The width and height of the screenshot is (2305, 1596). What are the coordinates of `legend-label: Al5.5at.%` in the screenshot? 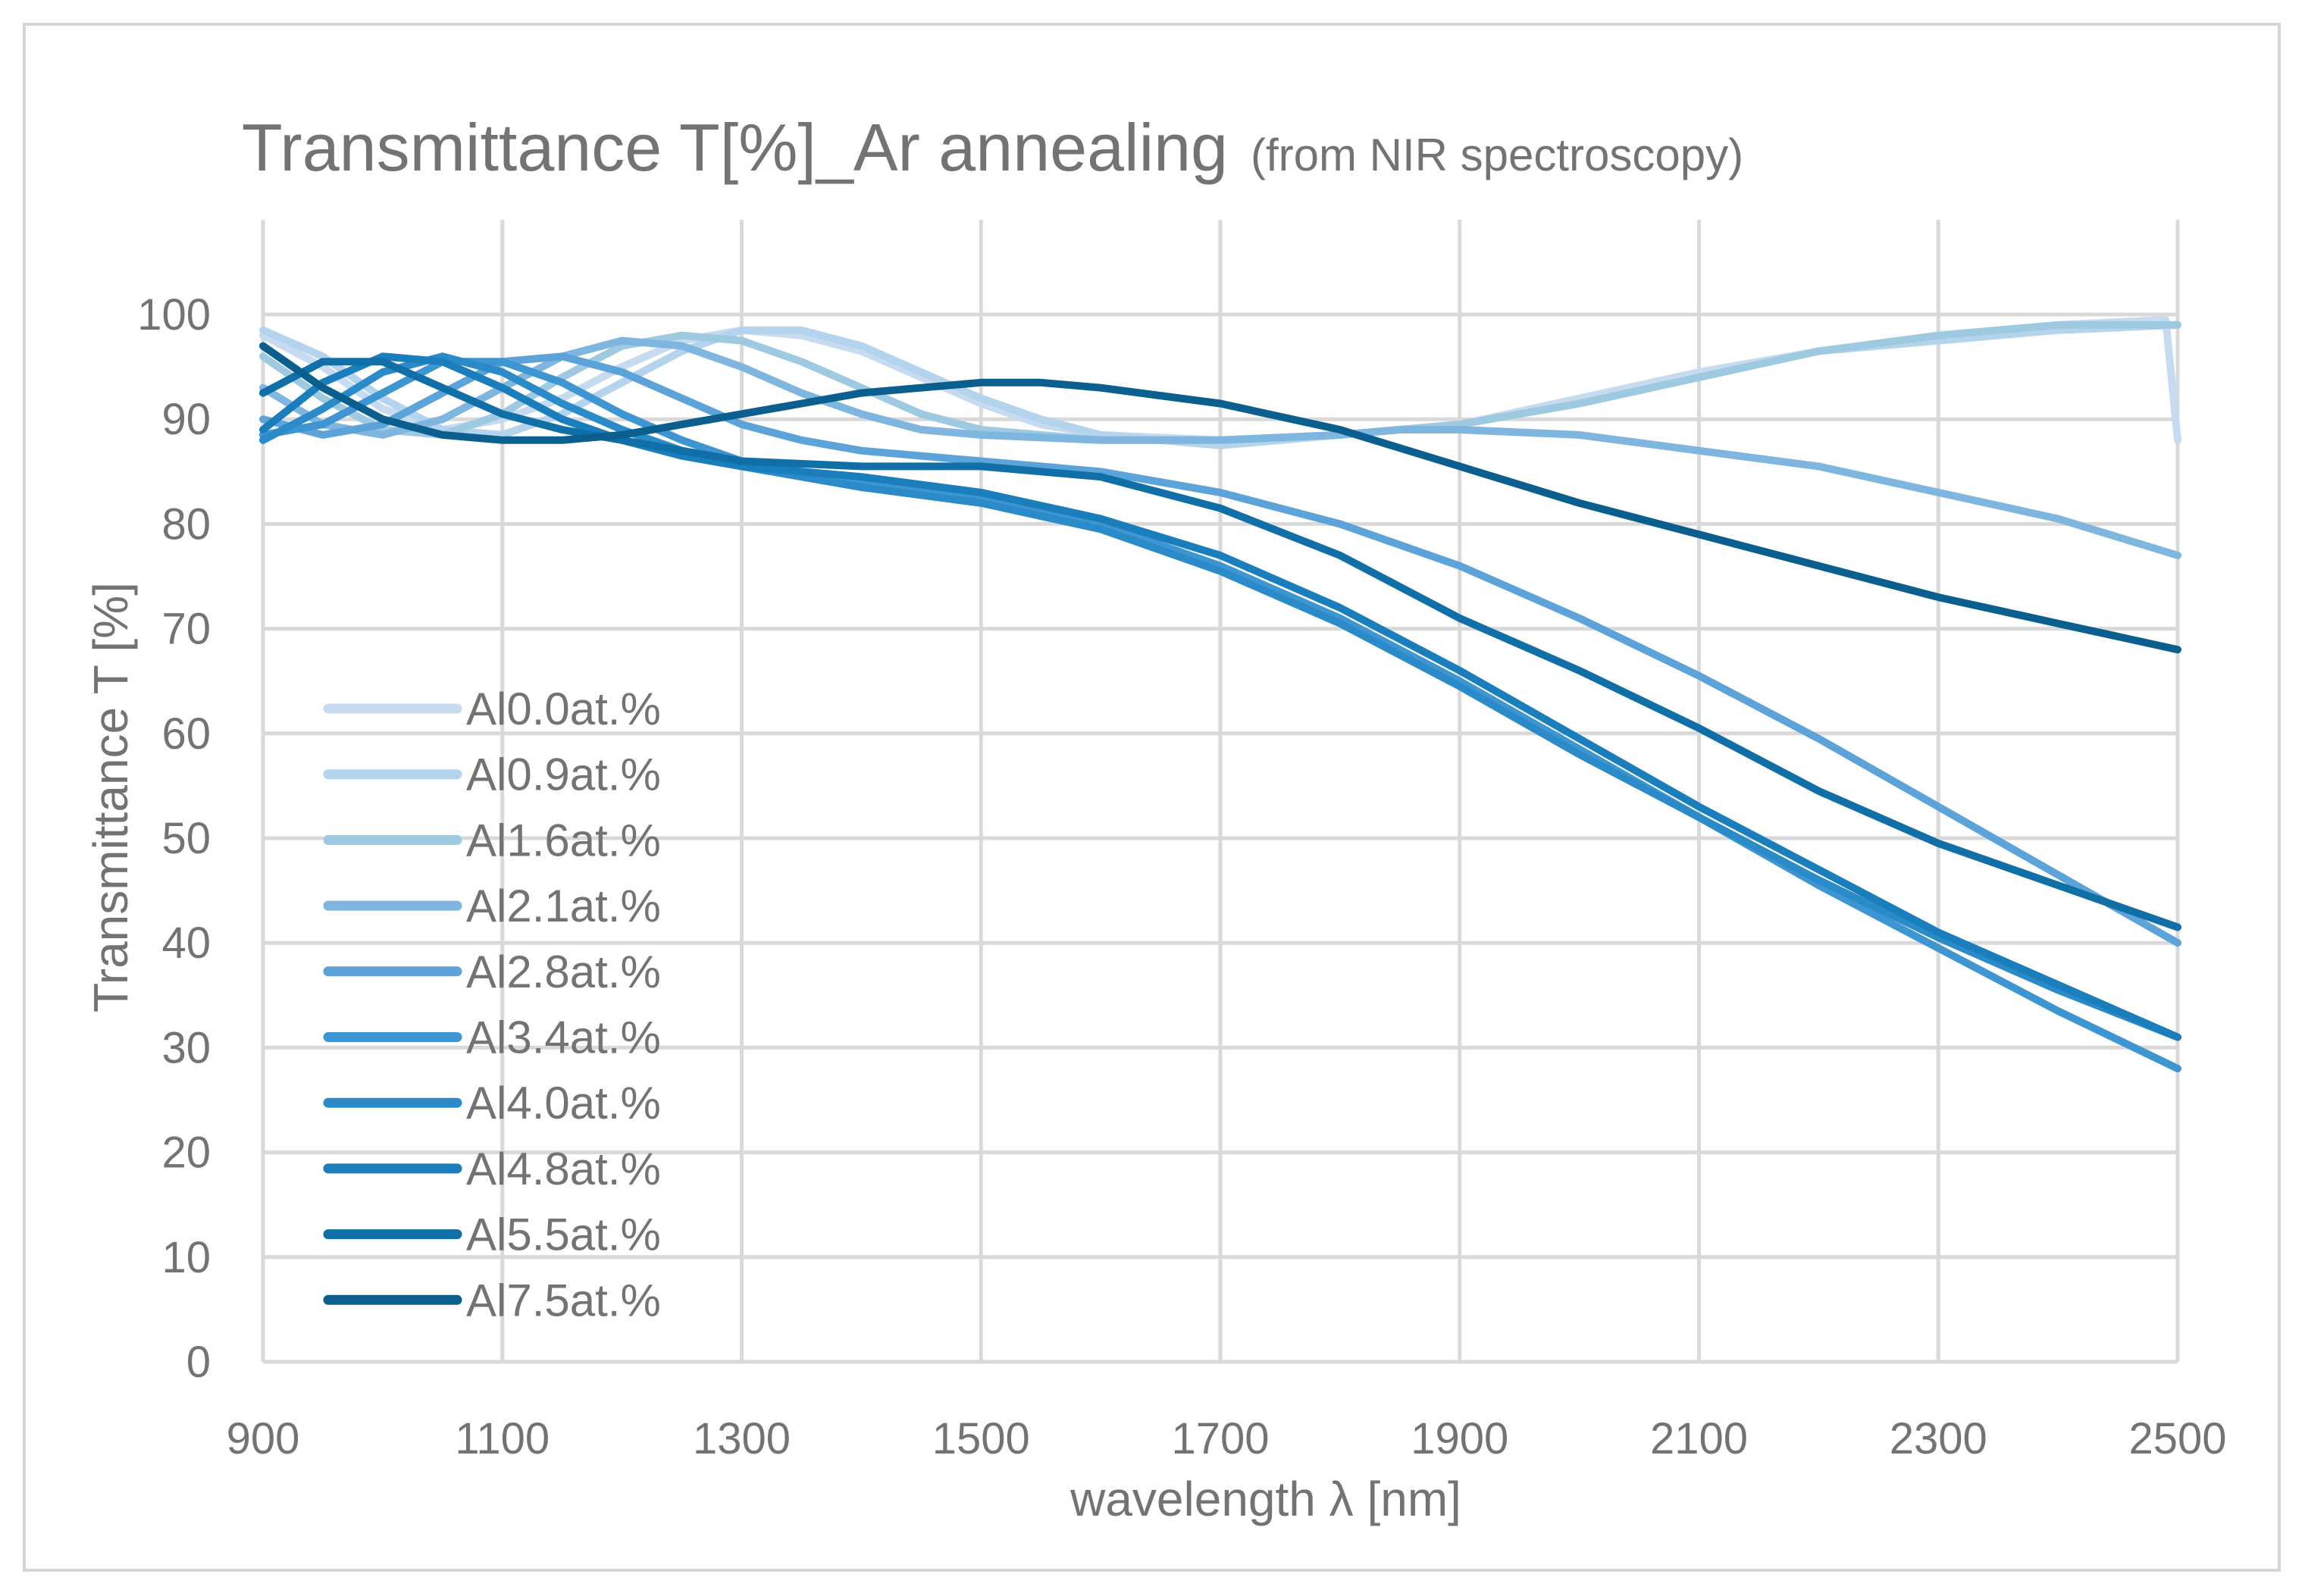 It's located at (563, 1235).